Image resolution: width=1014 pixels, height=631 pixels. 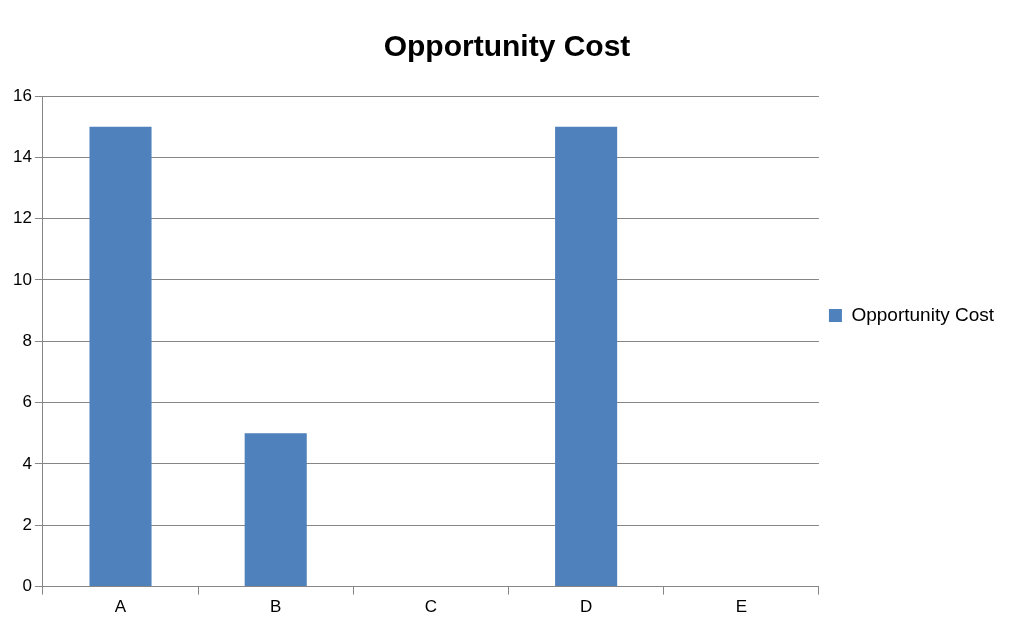 What do you see at coordinates (22, 218) in the screenshot?
I see `y-tick-label: 12` at bounding box center [22, 218].